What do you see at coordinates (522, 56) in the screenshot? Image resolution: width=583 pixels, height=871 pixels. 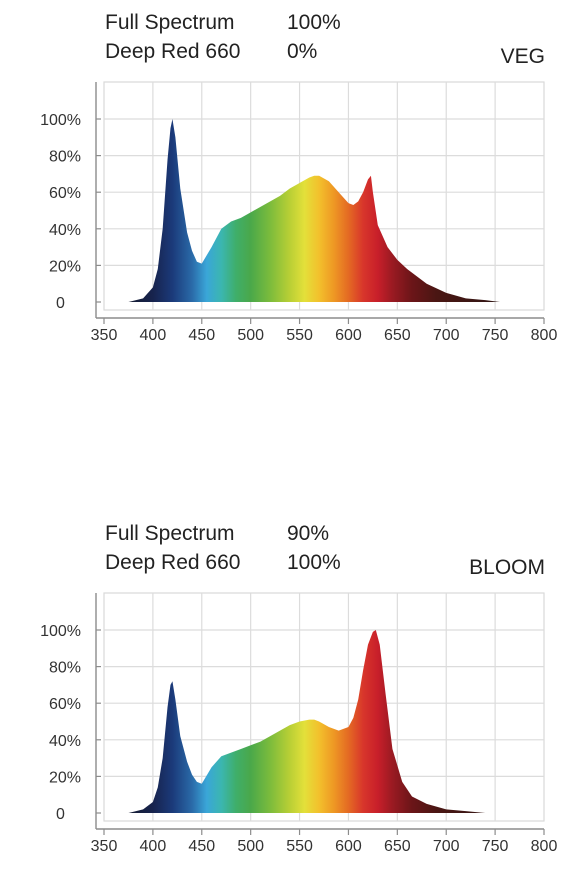 I see `mode-label: VEG` at bounding box center [522, 56].